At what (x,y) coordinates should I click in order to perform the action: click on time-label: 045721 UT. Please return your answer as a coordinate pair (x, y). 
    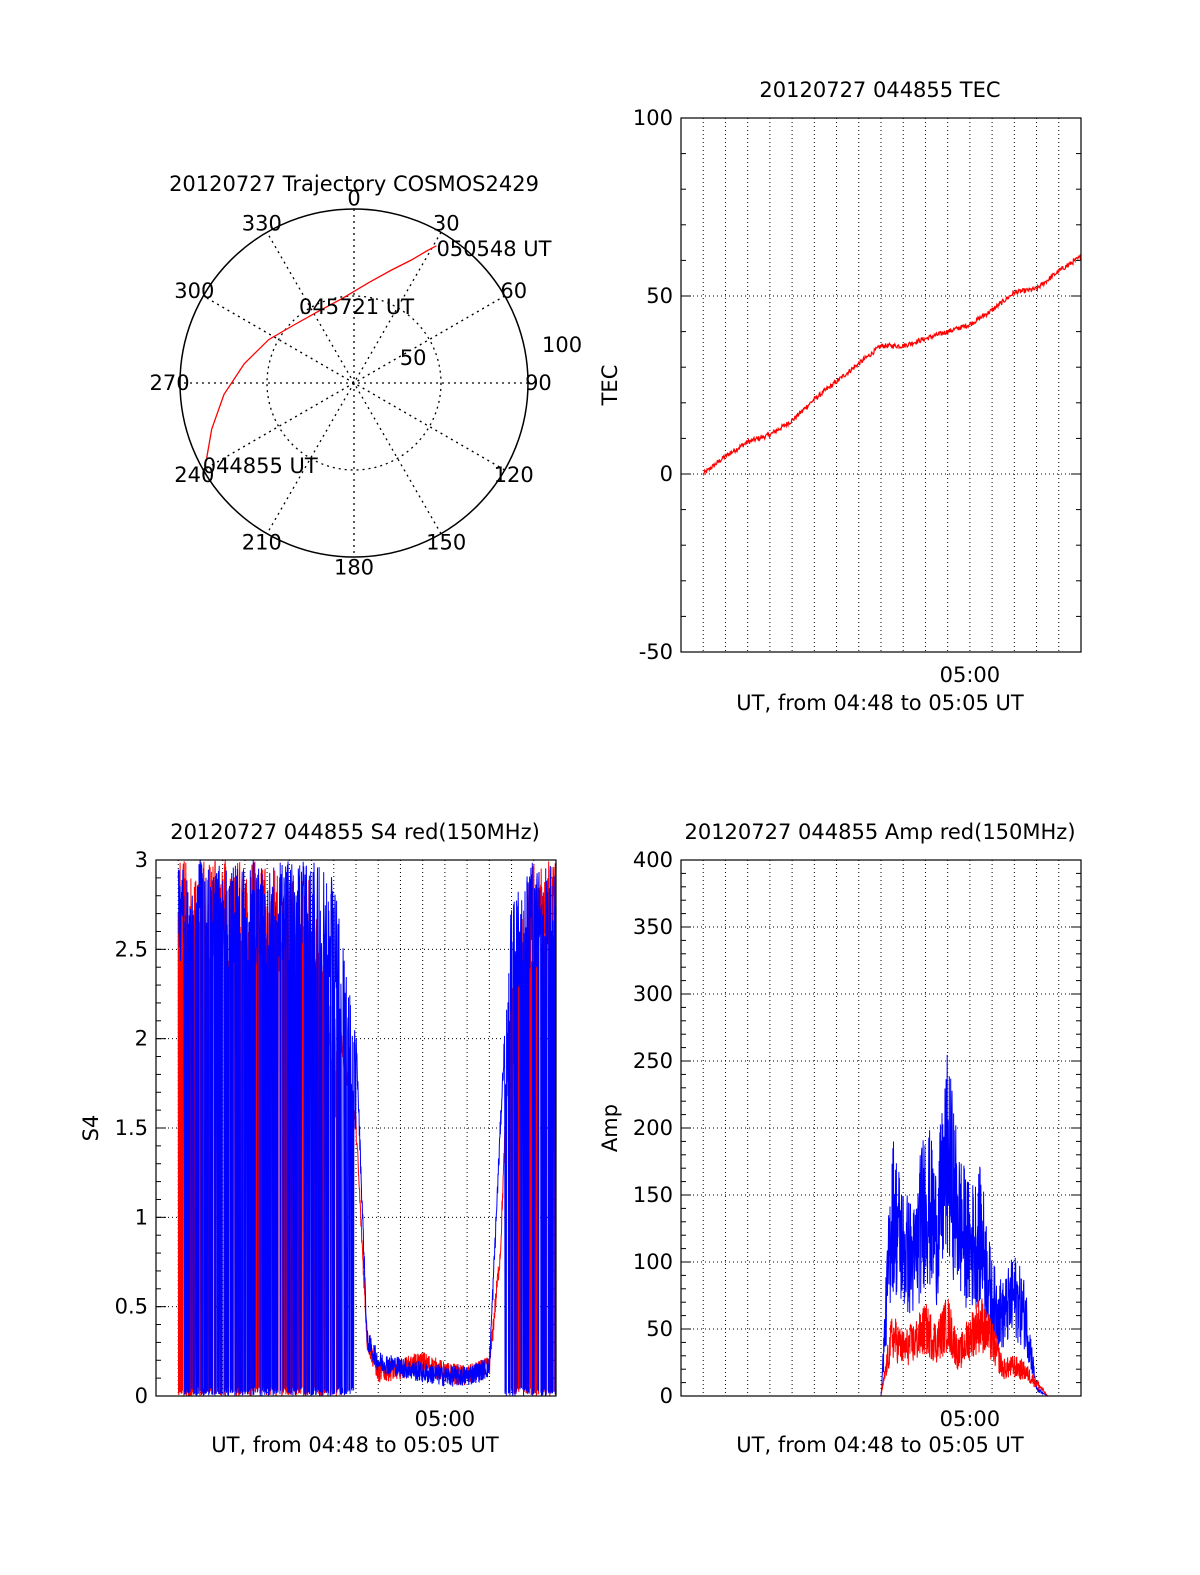
    Looking at the image, I should click on (356, 307).